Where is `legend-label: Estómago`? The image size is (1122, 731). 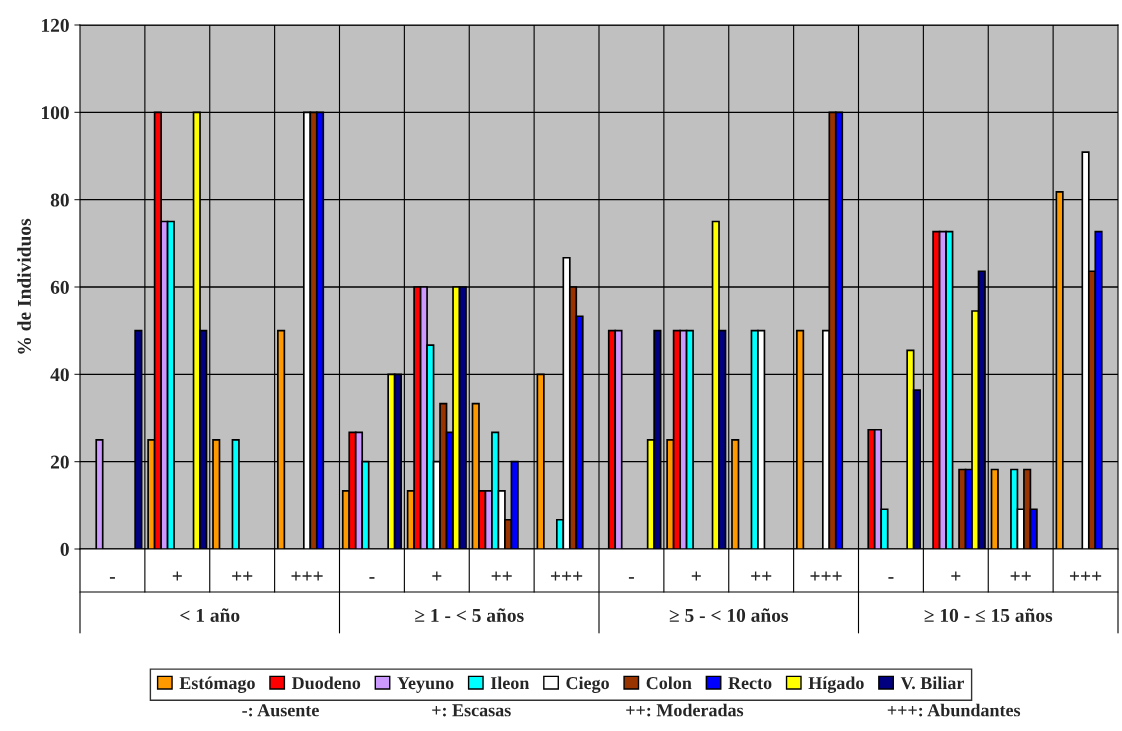 legend-label: Estómago is located at coordinates (217, 684).